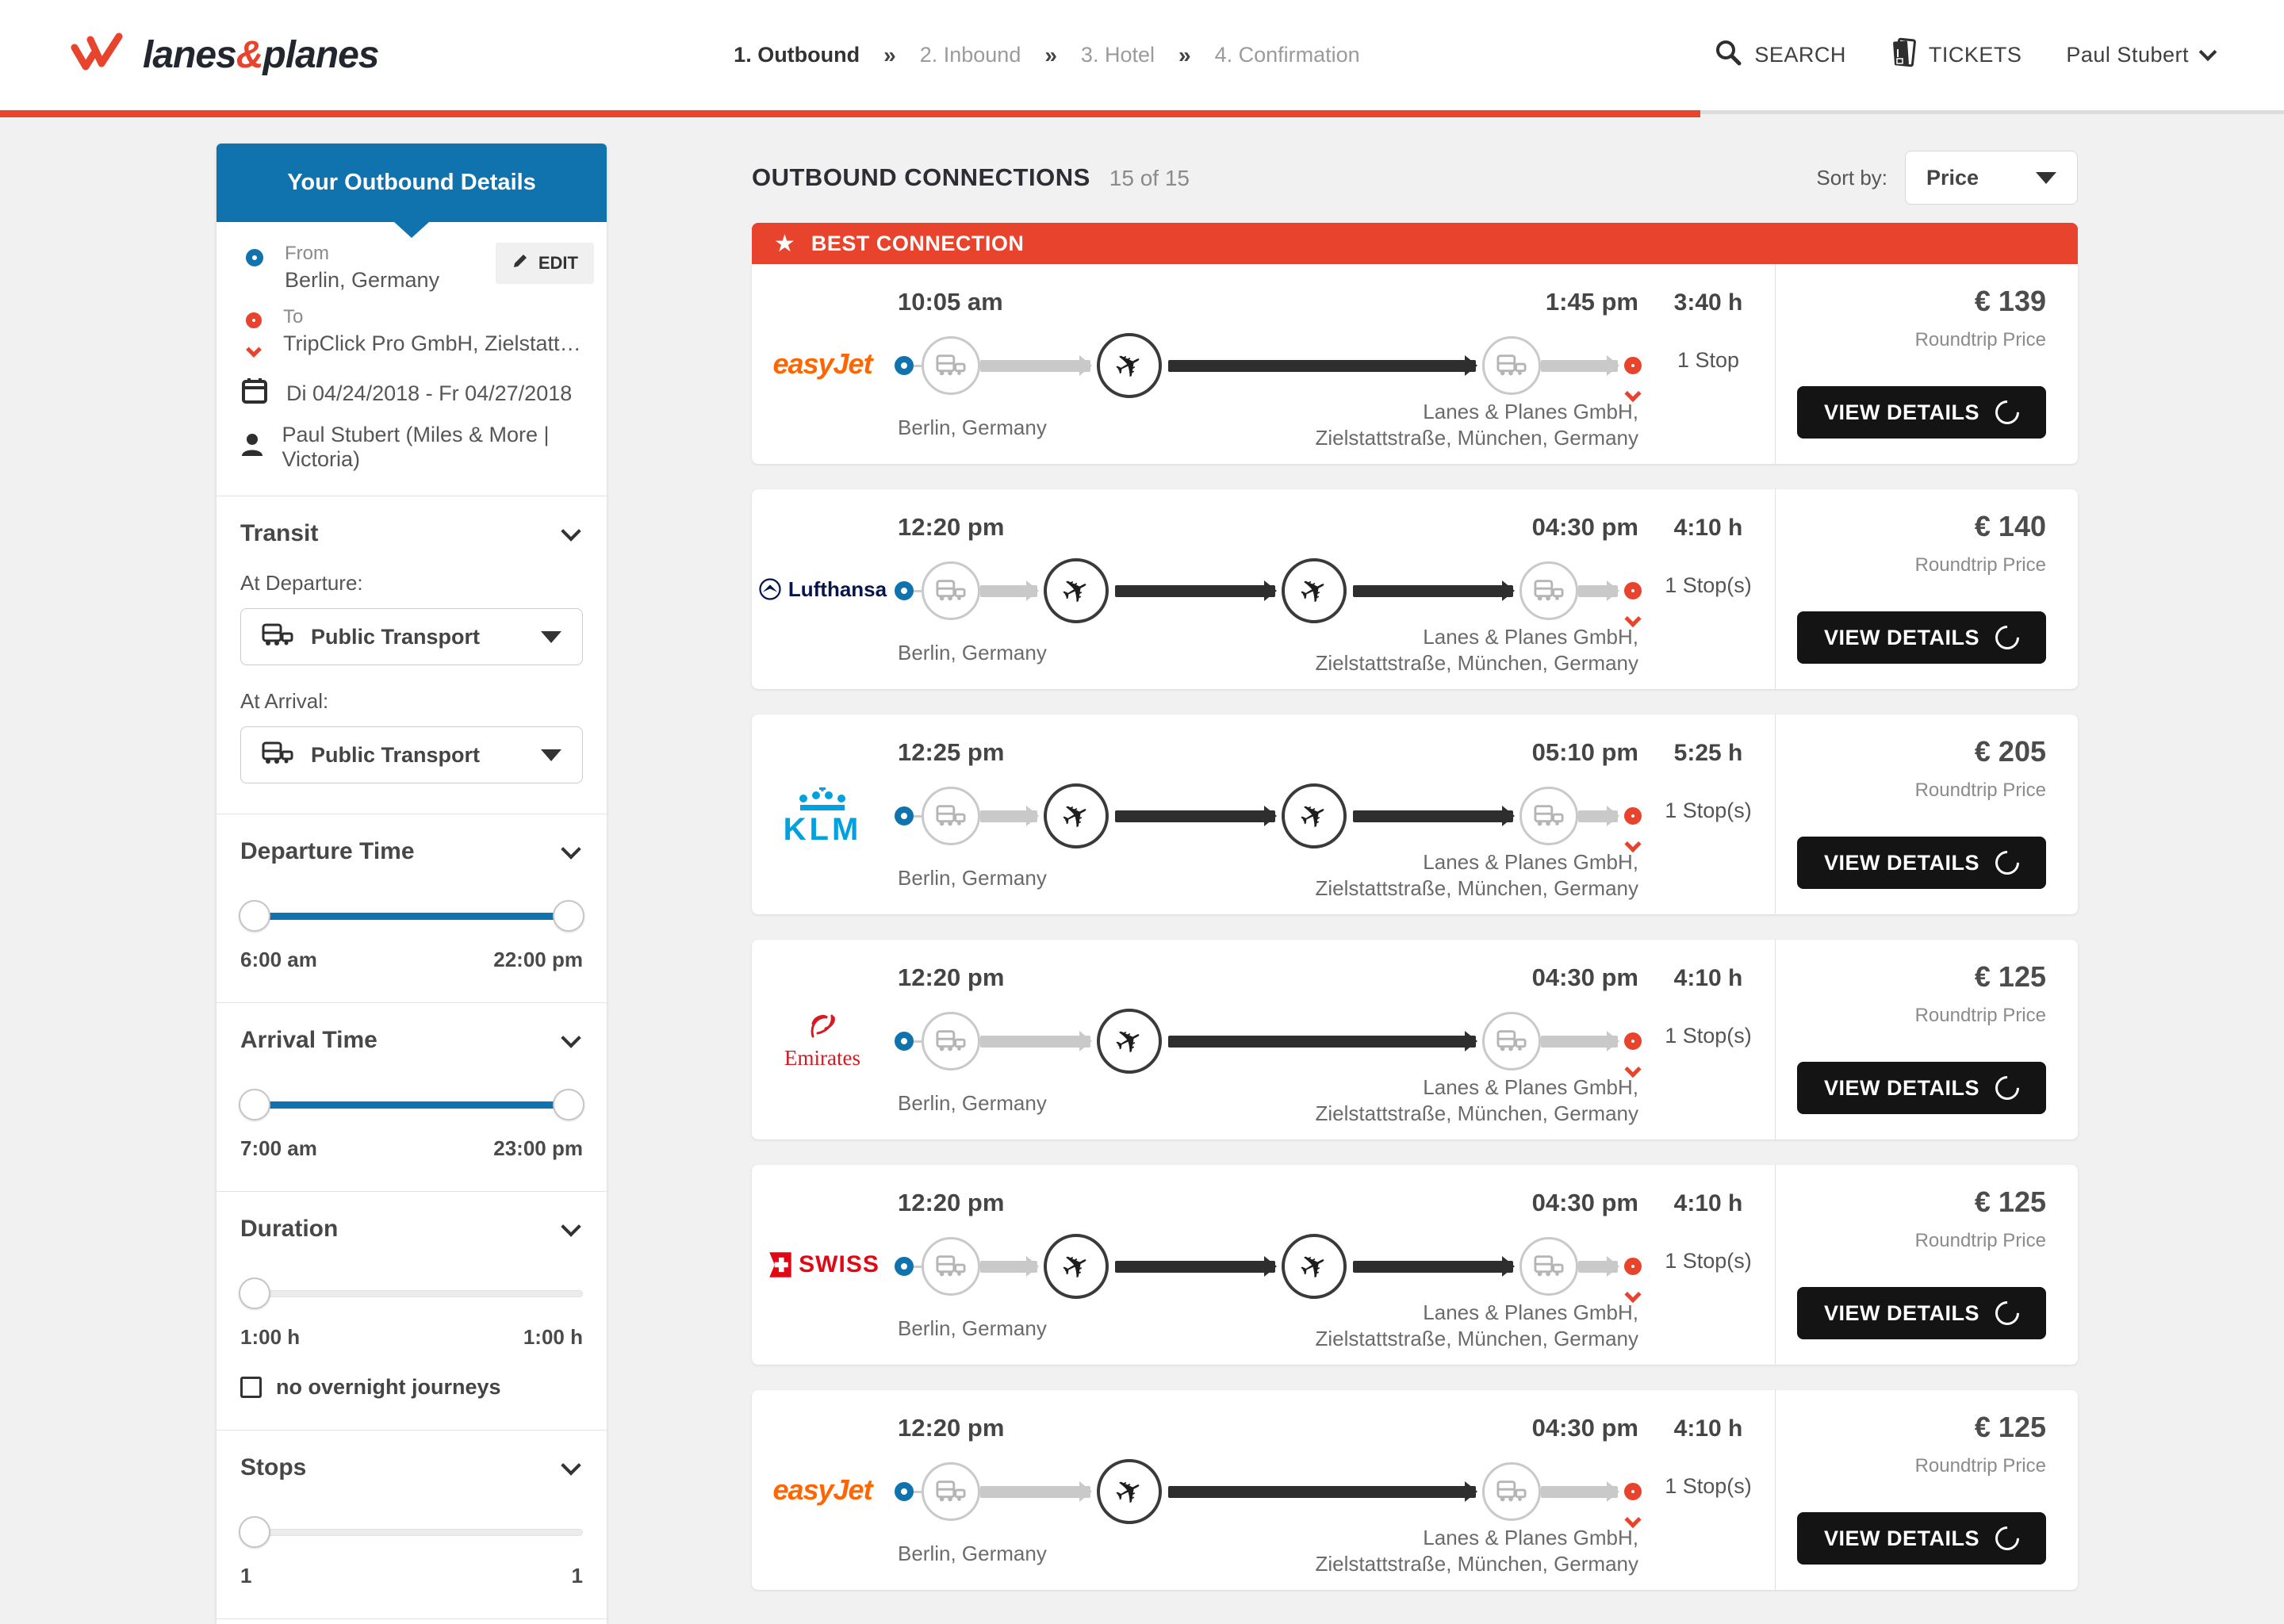  Describe the element at coordinates (411, 1532) in the screenshot. I see `stops-slider` at that location.